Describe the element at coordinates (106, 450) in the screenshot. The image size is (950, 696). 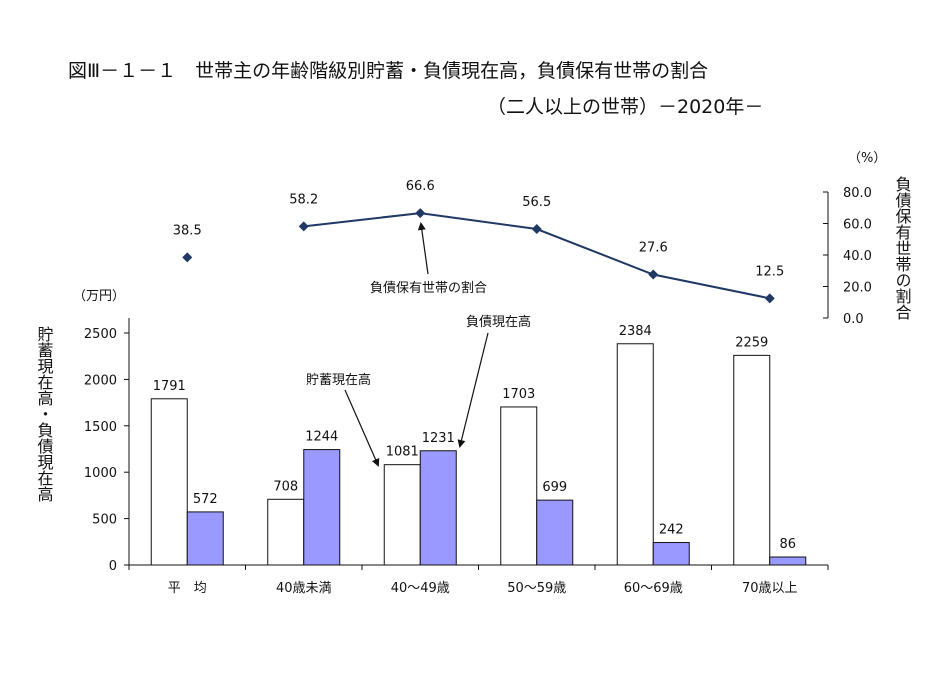
I see `y-axis-left-ticks: 0 500 1000 1500 2000 2500` at that location.